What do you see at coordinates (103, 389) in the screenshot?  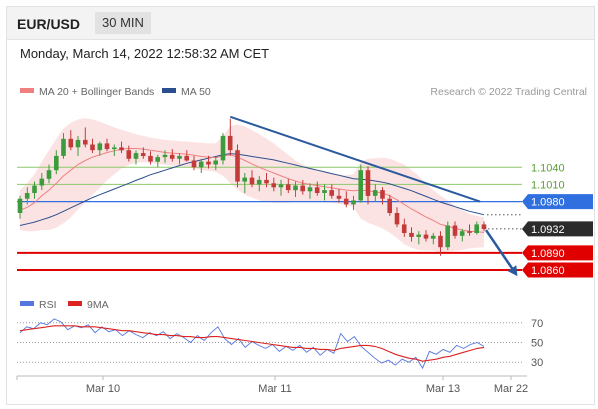 I see `time-tick-label: Mar 10` at bounding box center [103, 389].